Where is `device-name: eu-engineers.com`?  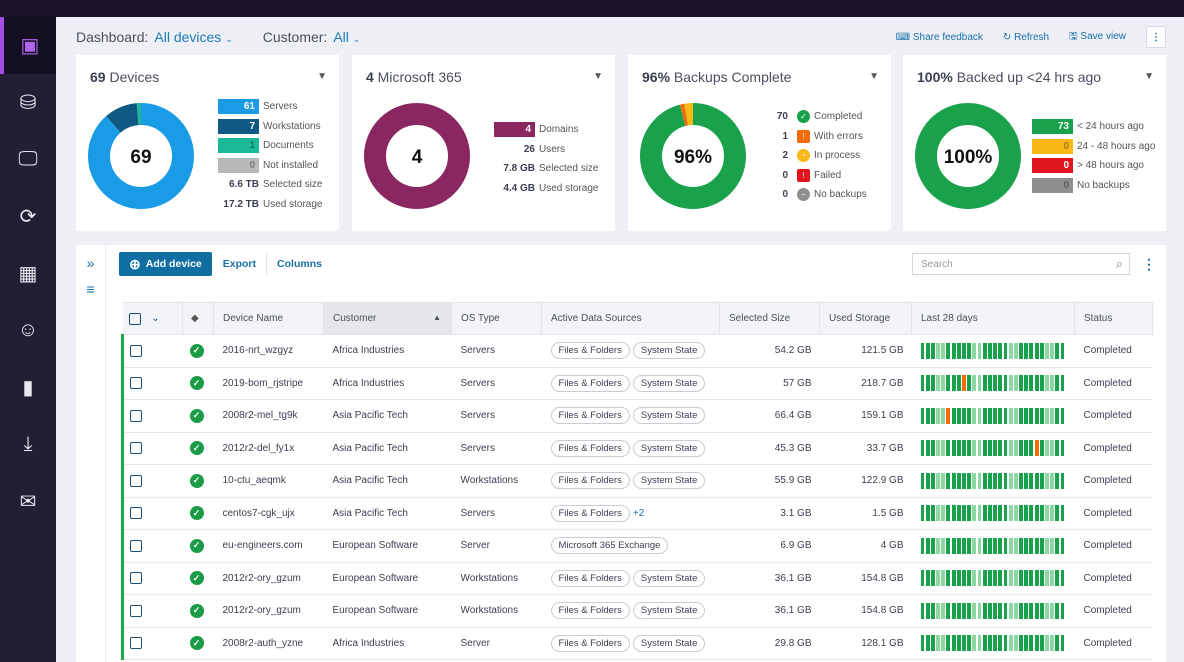
device-name: eu-engineers.com is located at coordinates (268, 546).